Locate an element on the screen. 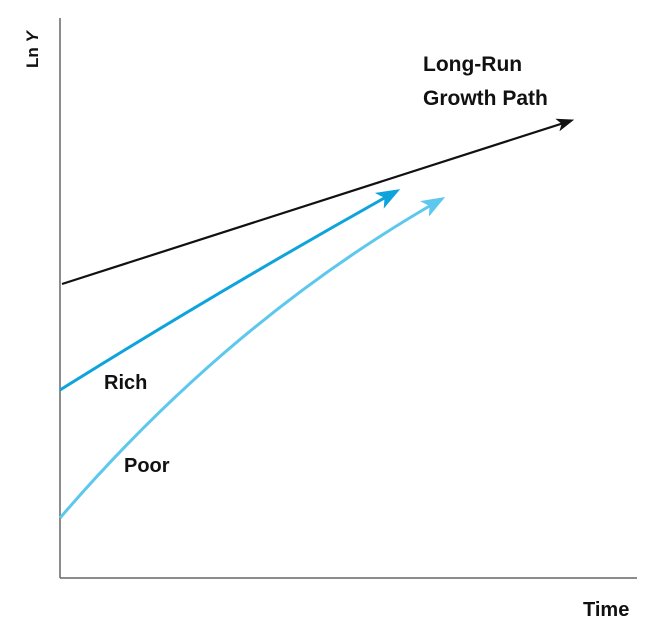 Image resolution: width=652 pixels, height=631 pixels. rich-label: Rich is located at coordinates (125, 383).